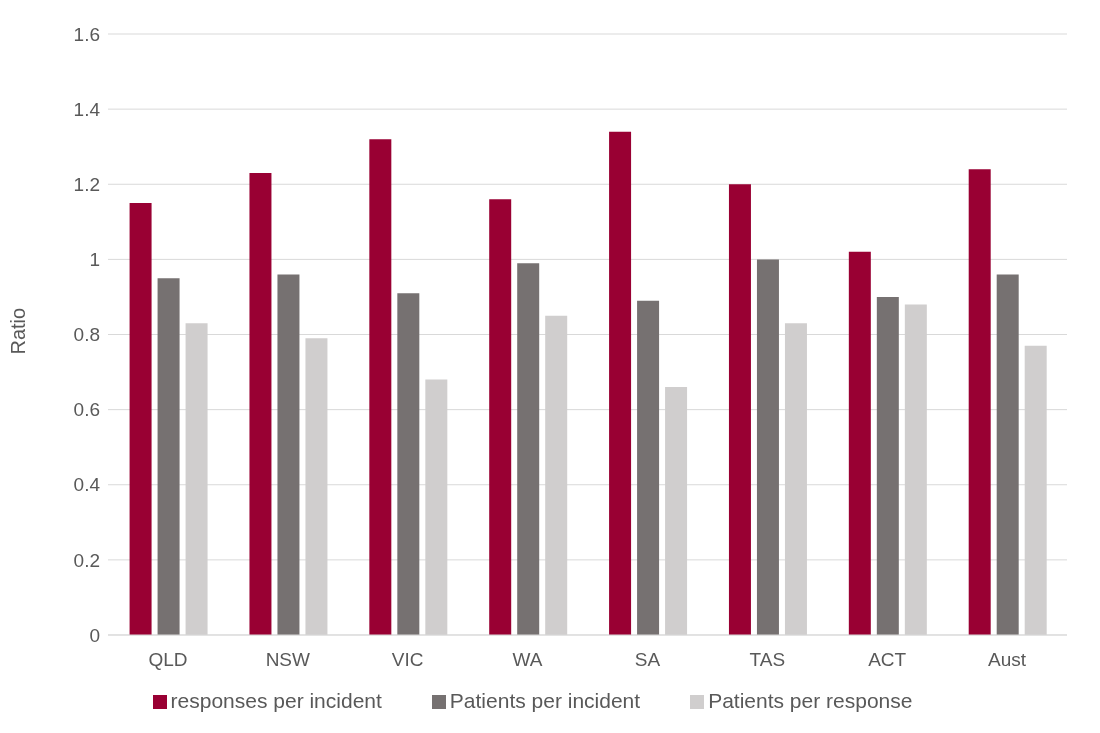 The height and width of the screenshot is (733, 1100). Describe the element at coordinates (86, 34) in the screenshot. I see `y-tick-label: 1.6` at that location.